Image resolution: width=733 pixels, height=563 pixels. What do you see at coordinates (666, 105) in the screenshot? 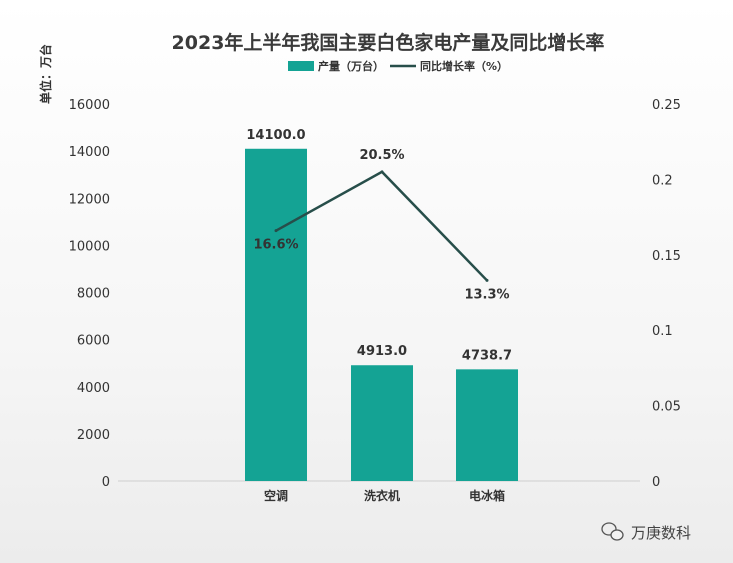
I see `right-tick-label: 0.25` at bounding box center [666, 105].